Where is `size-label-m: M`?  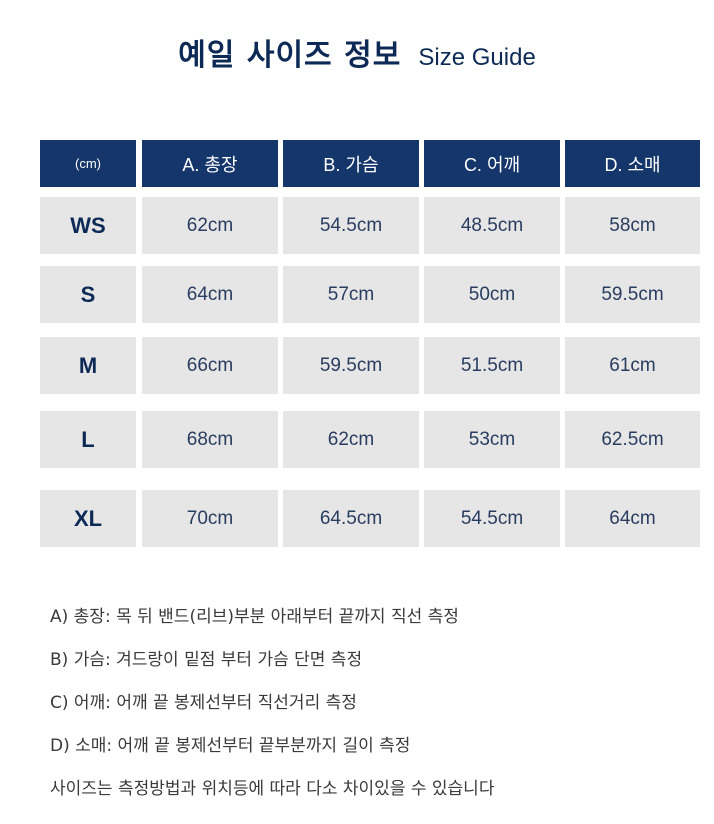 size-label-m: M is located at coordinates (88, 365).